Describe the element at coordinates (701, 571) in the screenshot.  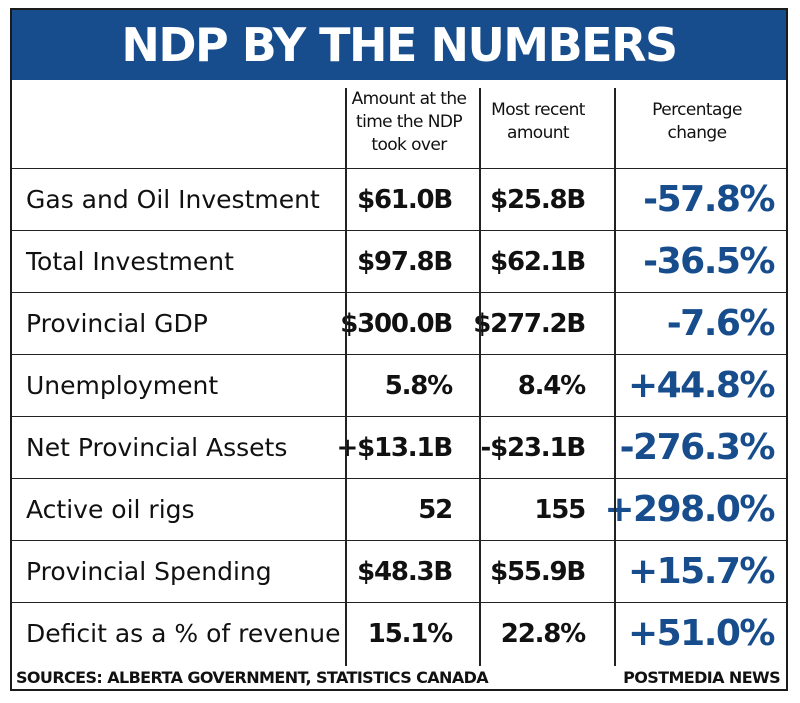
I see `percentage-change: +15.7%` at that location.